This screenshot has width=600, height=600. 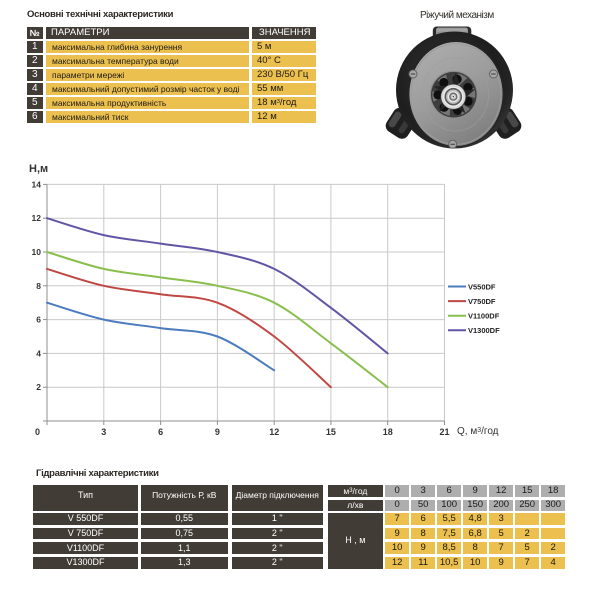 I want to click on svg-text: Н,м, so click(x=38, y=169).